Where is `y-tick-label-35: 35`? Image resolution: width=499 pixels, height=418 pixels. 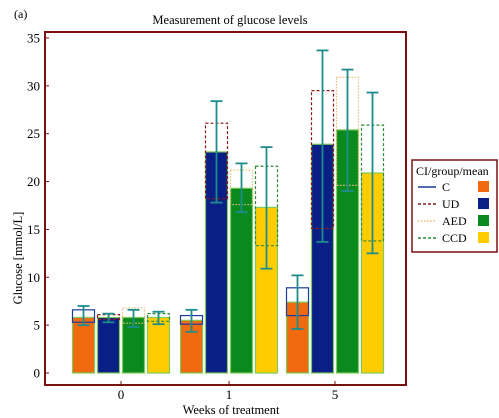
y-tick-label-35: 35 is located at coordinates (33, 38).